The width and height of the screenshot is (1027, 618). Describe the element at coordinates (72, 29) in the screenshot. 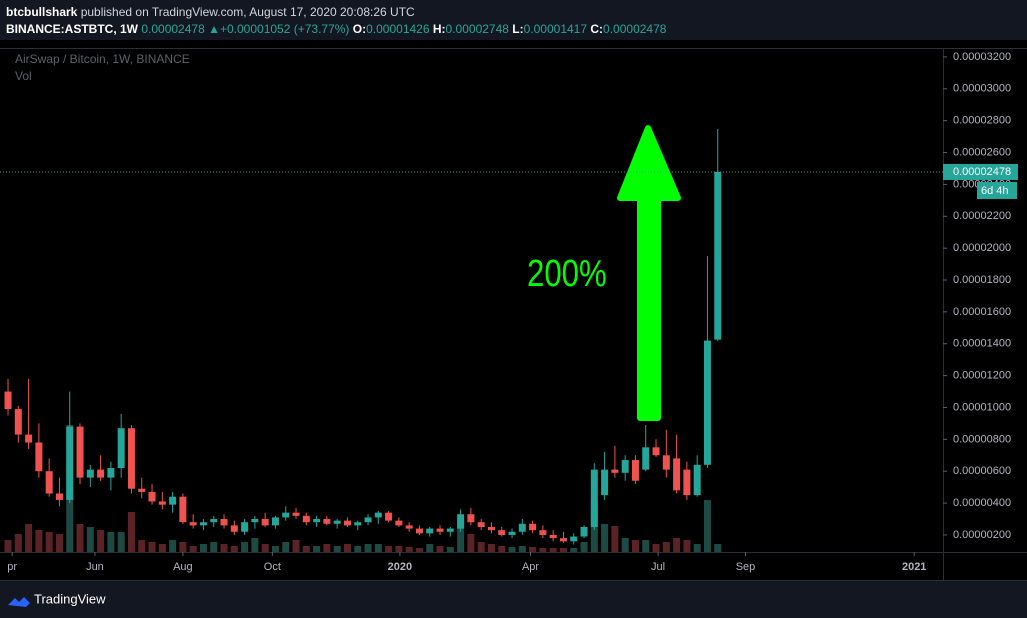

I see `symbol: BINANCE:ASTBTC, 1W` at that location.